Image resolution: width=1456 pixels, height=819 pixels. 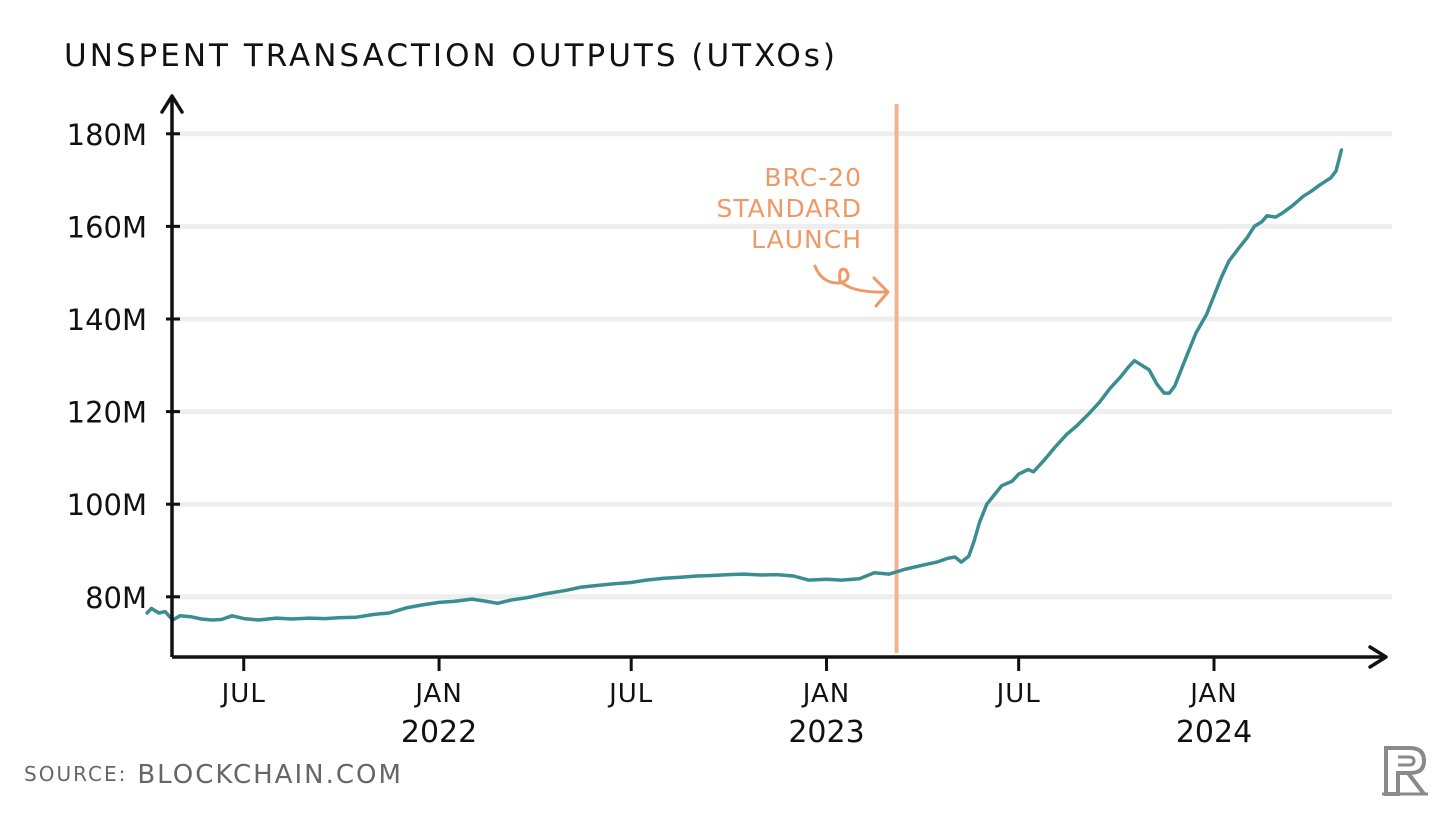 What do you see at coordinates (439, 732) in the screenshot?
I see `x-tick-year-label: 2022` at bounding box center [439, 732].